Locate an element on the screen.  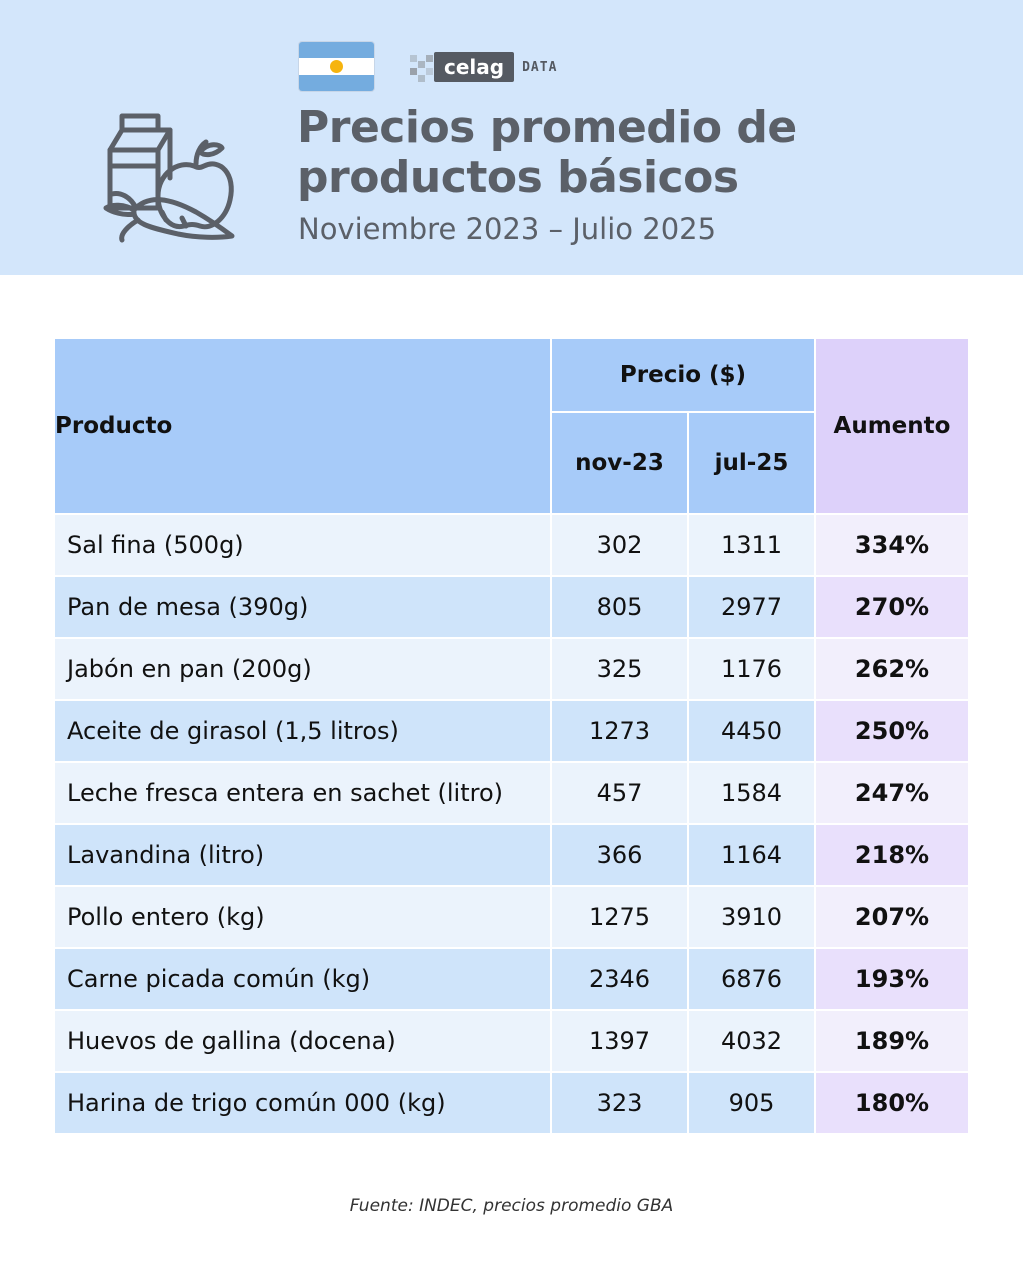
cell-aumento: 193% is located at coordinates (892, 979).